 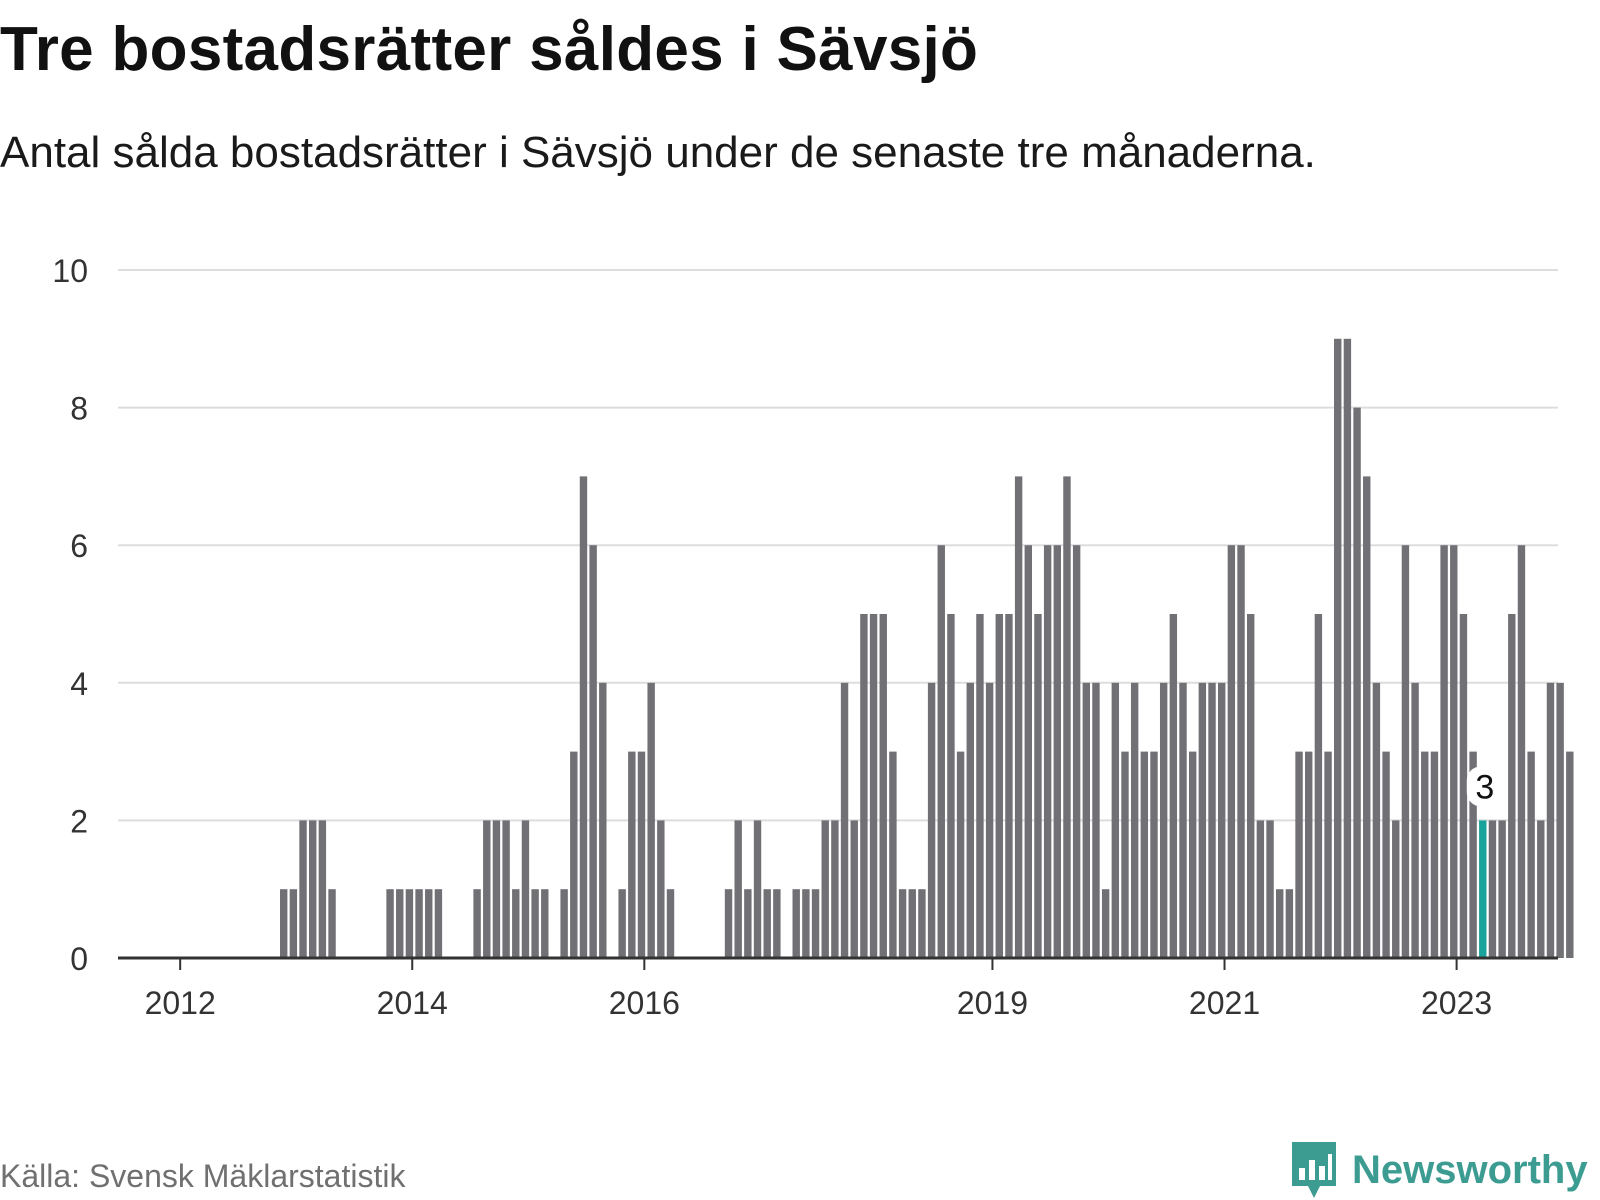 I want to click on brand-logo: Newsworthy, so click(x=1439, y=1170).